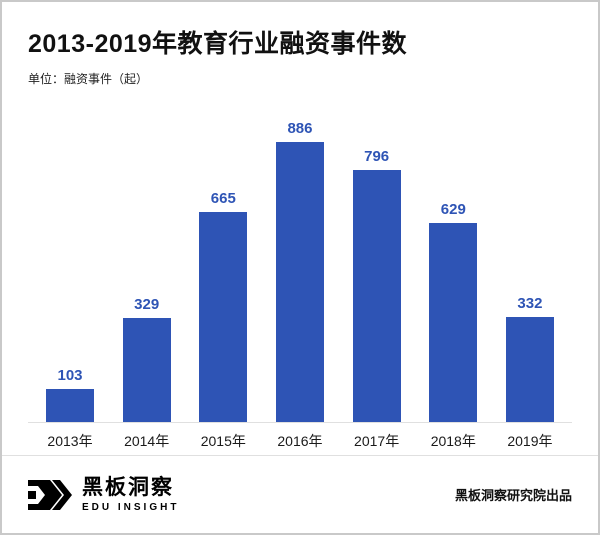 The image size is (600, 535). I want to click on bar-2018, so click(453, 322).